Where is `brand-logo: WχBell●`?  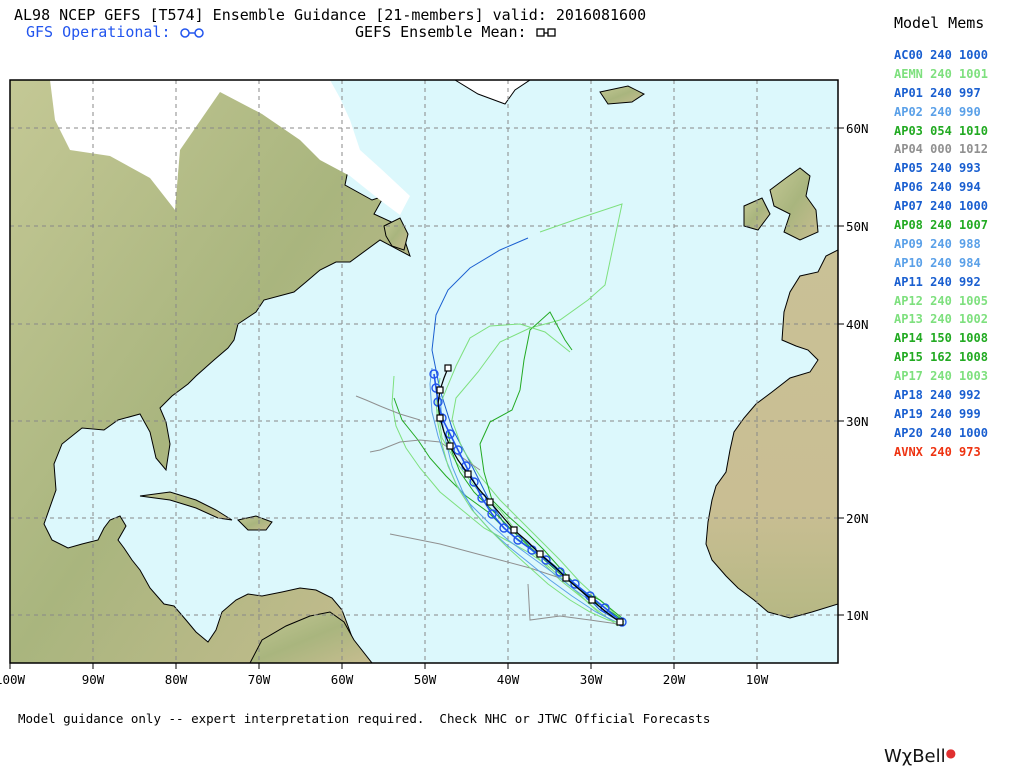 brand-logo: WχBell● is located at coordinates (920, 756).